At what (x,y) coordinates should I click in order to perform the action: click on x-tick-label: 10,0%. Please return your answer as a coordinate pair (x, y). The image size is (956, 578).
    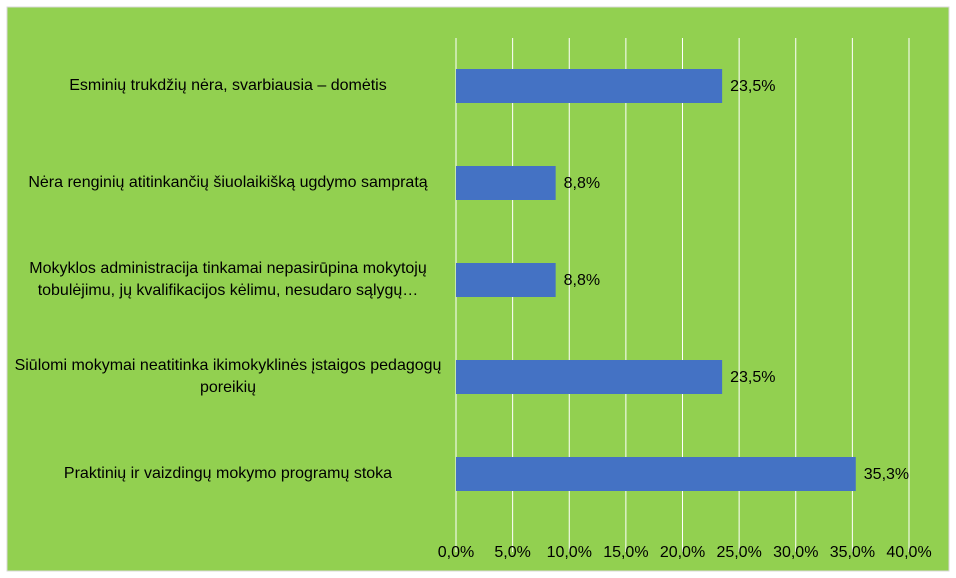
    Looking at the image, I should click on (569, 552).